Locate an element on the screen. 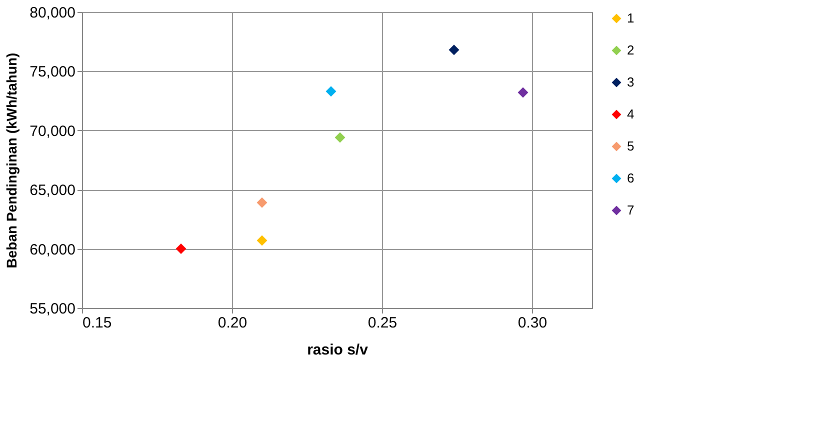  legend-label: 2 is located at coordinates (630, 50).